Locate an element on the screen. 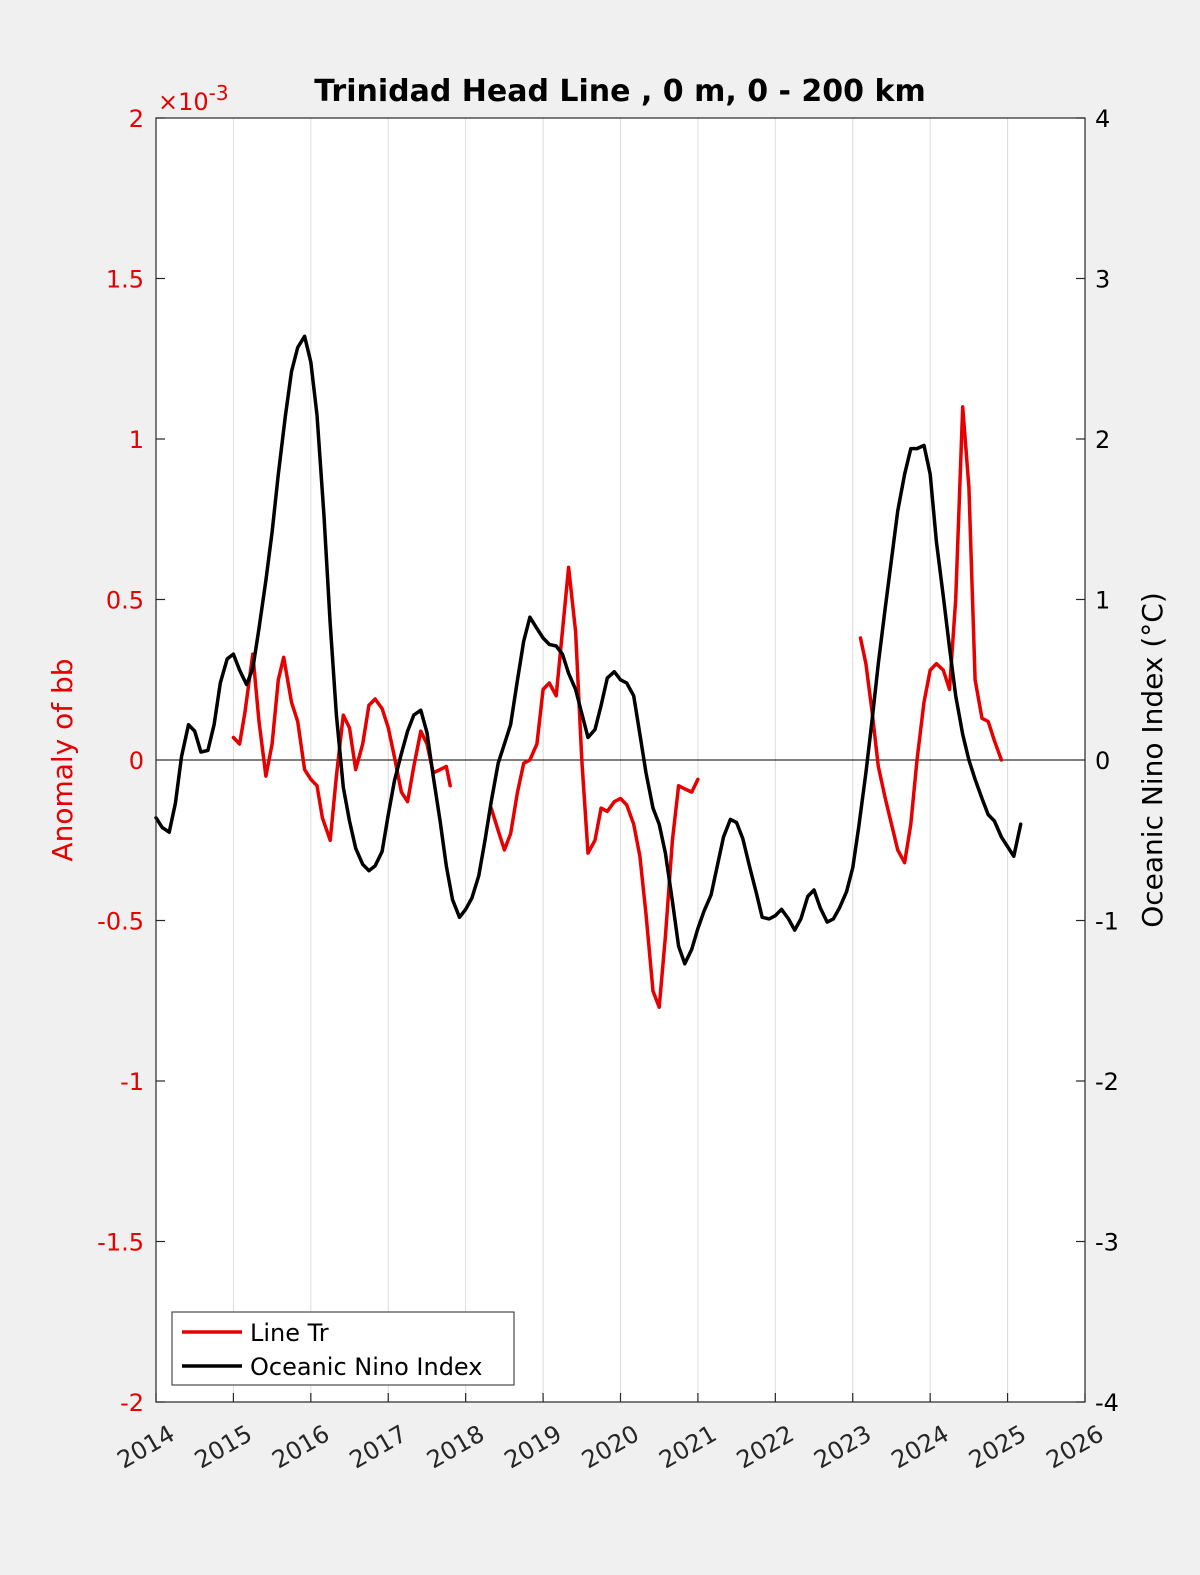 This screenshot has width=1200, height=1575. right-y-tick-label: 4 is located at coordinates (1102, 119).